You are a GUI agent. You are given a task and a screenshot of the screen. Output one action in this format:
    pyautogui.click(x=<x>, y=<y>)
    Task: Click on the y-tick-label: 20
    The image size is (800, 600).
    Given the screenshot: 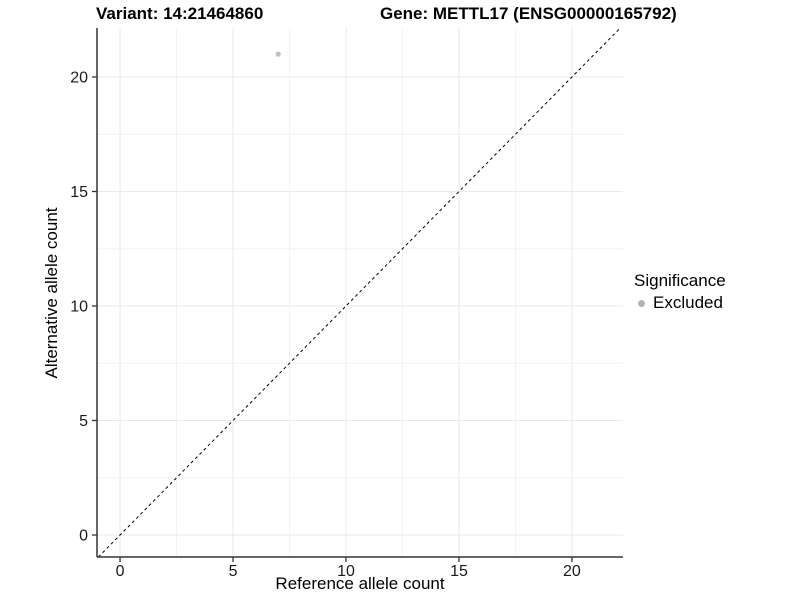 What is the action you would take?
    pyautogui.click(x=79, y=78)
    